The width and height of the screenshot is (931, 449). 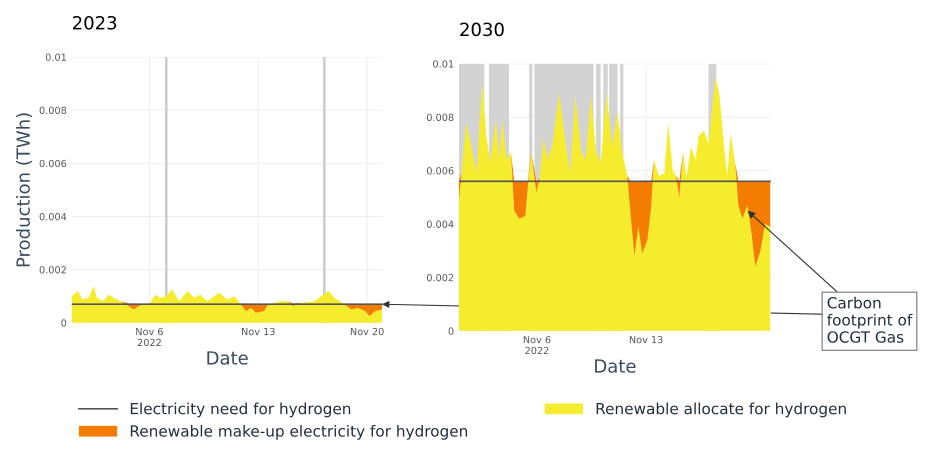 What do you see at coordinates (870, 319) in the screenshot?
I see `annotation: Carbon footprint of OCGT Gas` at bounding box center [870, 319].